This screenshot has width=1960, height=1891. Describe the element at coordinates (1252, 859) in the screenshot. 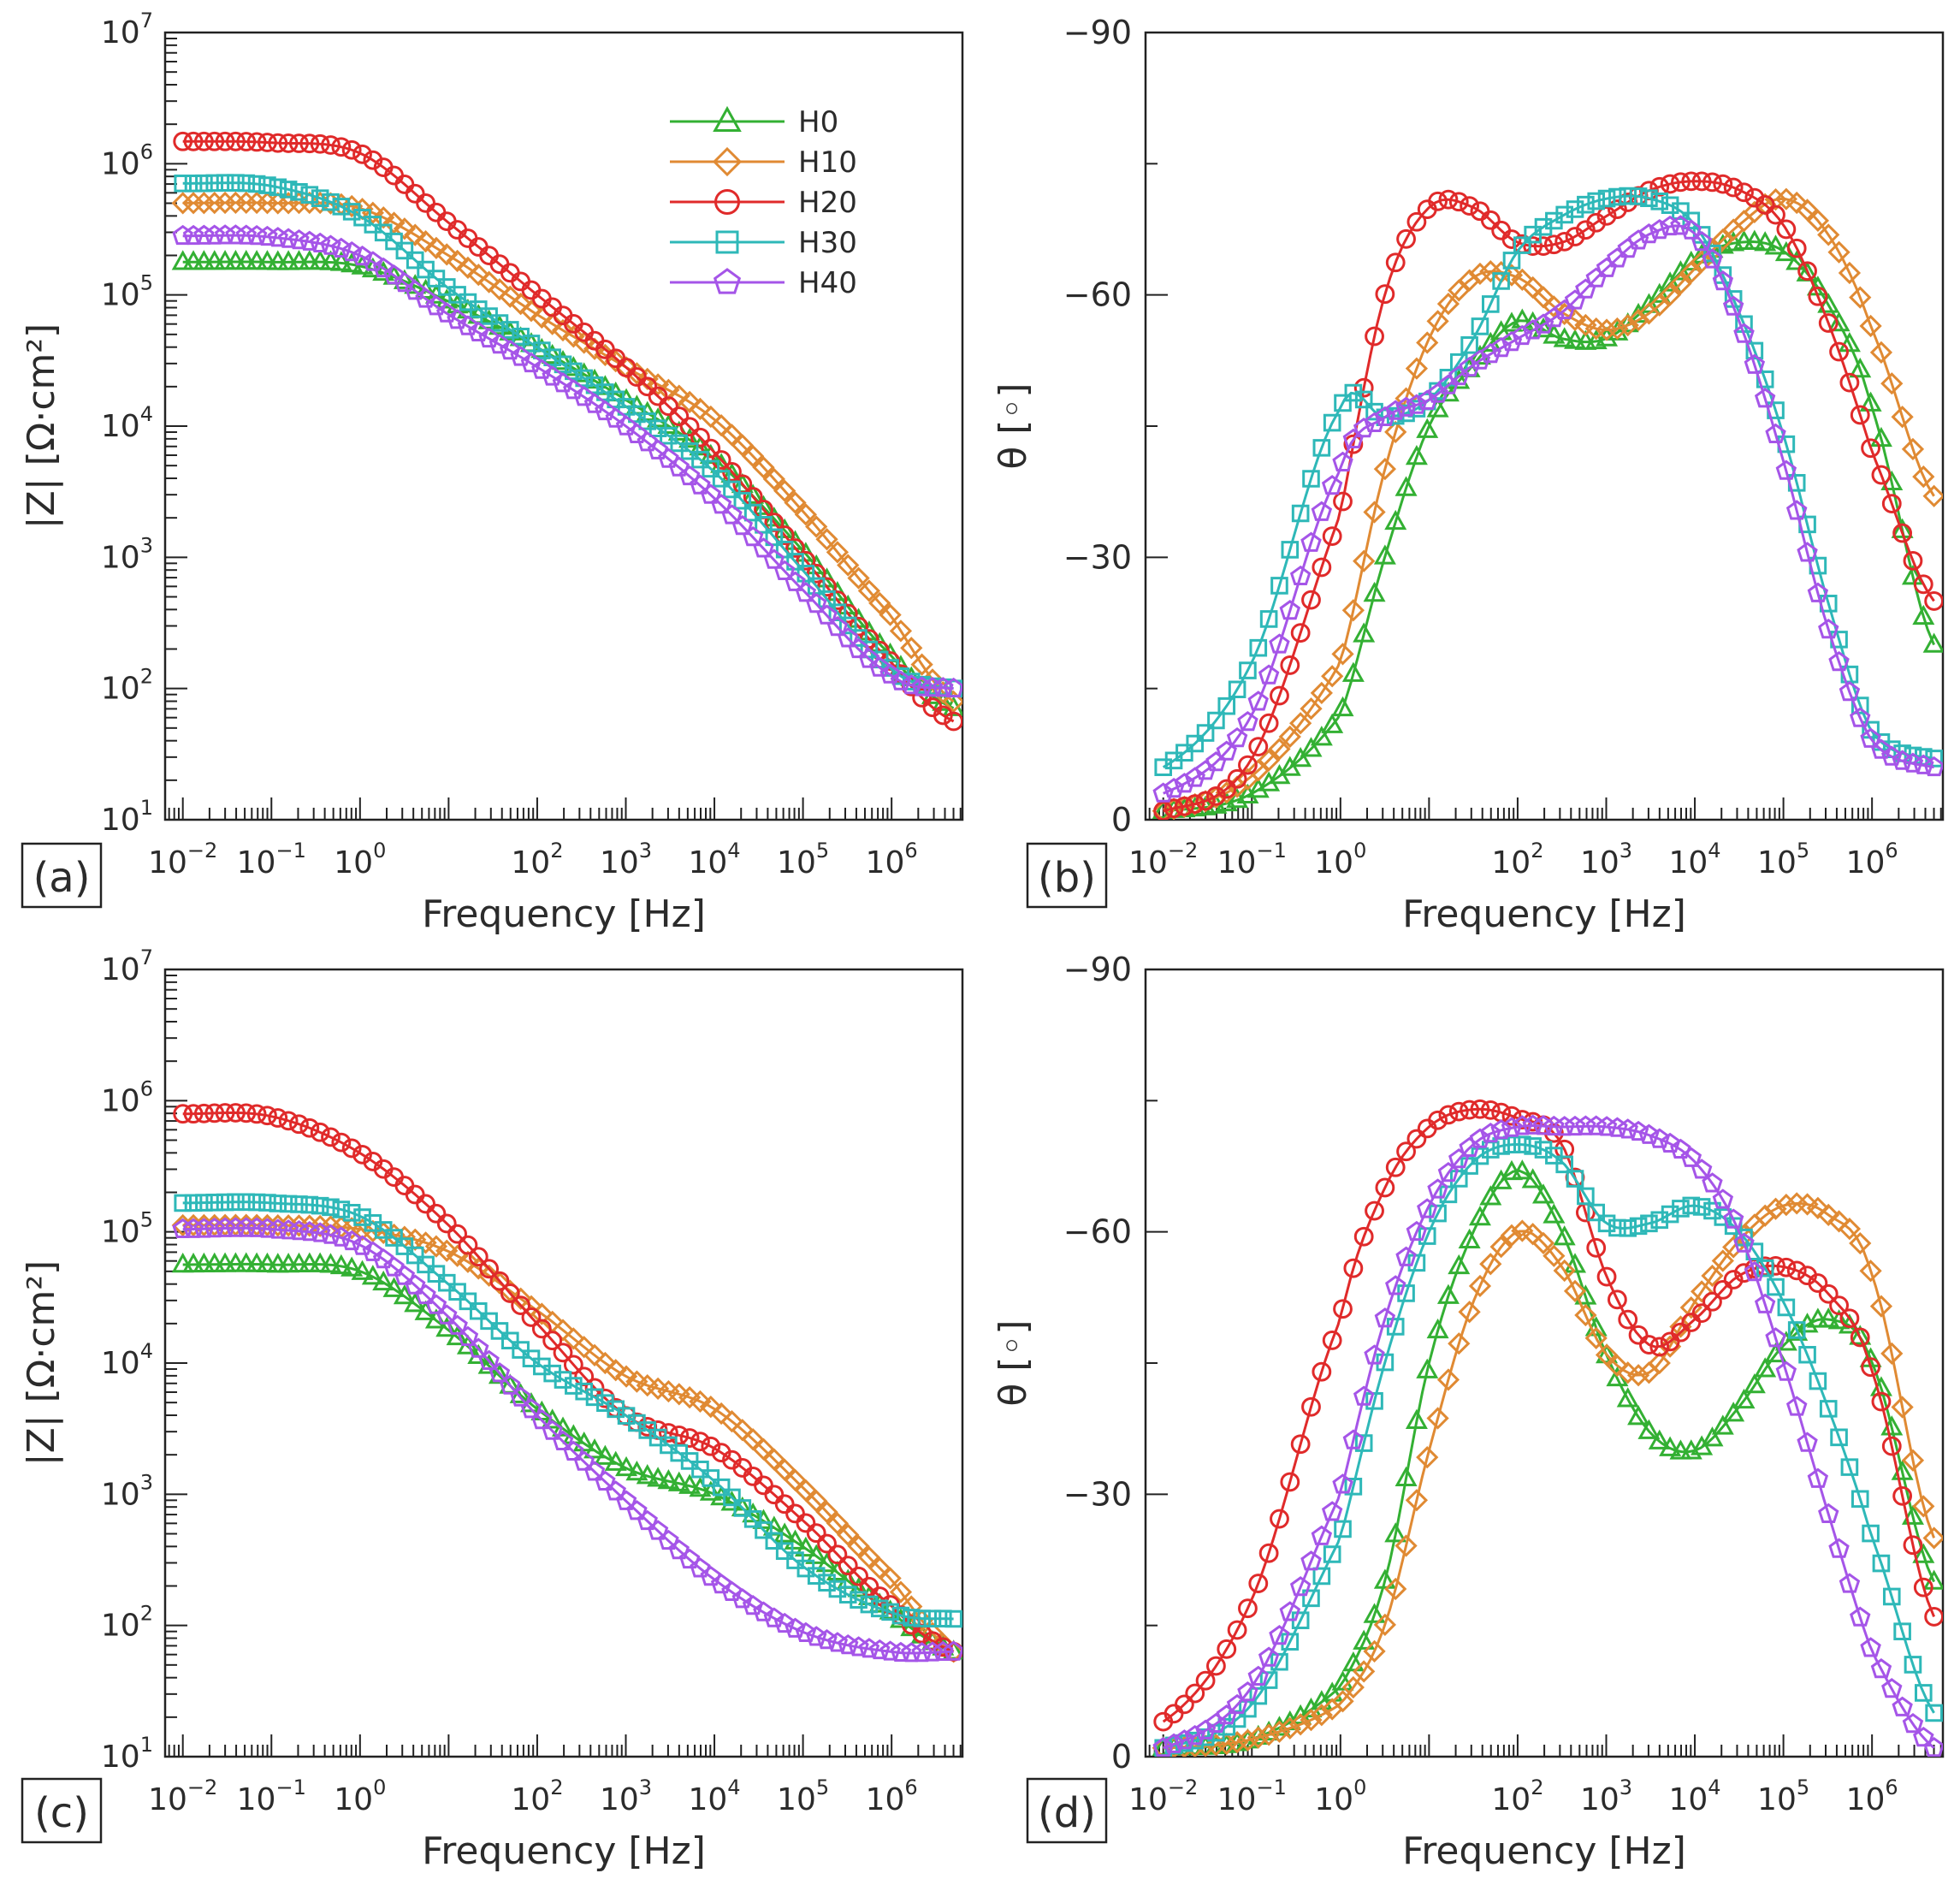

I see `x-tick-label: 10⁻¹` at that location.